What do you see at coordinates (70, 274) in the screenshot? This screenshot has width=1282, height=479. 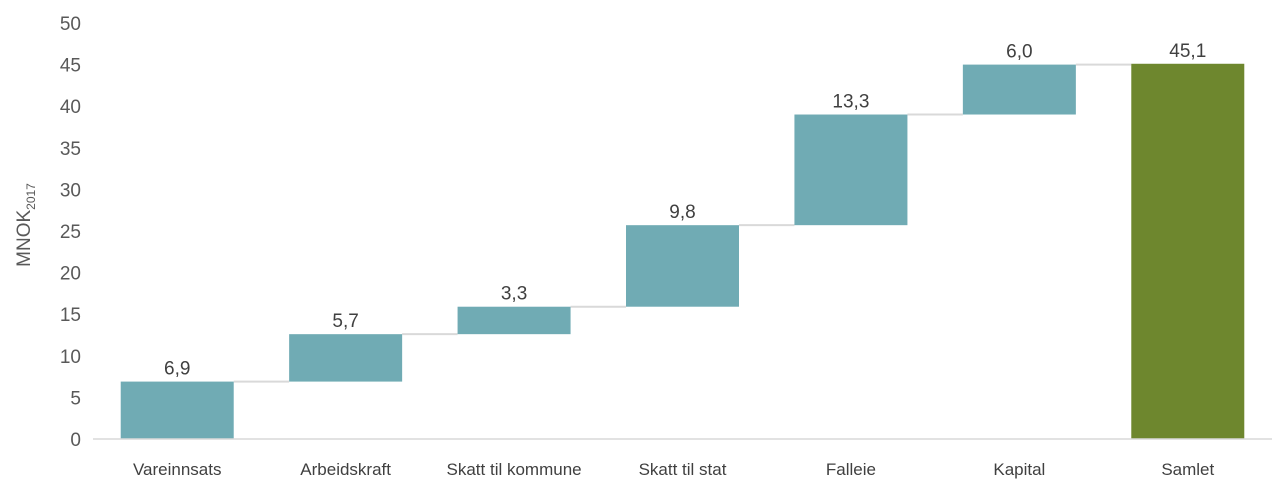 I see `y-tick-label: 20` at bounding box center [70, 274].